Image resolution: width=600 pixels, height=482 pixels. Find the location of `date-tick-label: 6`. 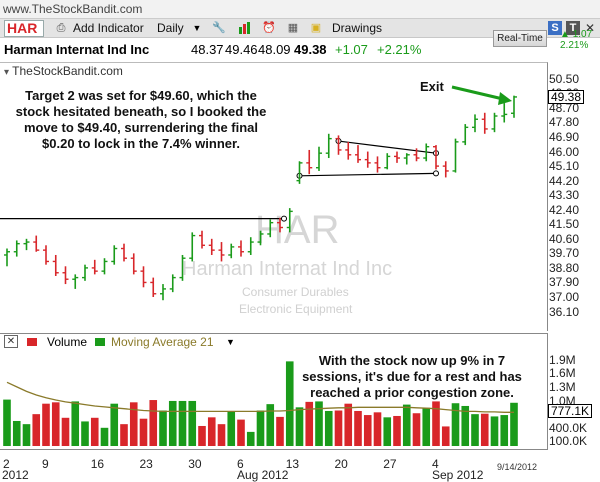

date-tick-label: 6 is located at coordinates (240, 464).